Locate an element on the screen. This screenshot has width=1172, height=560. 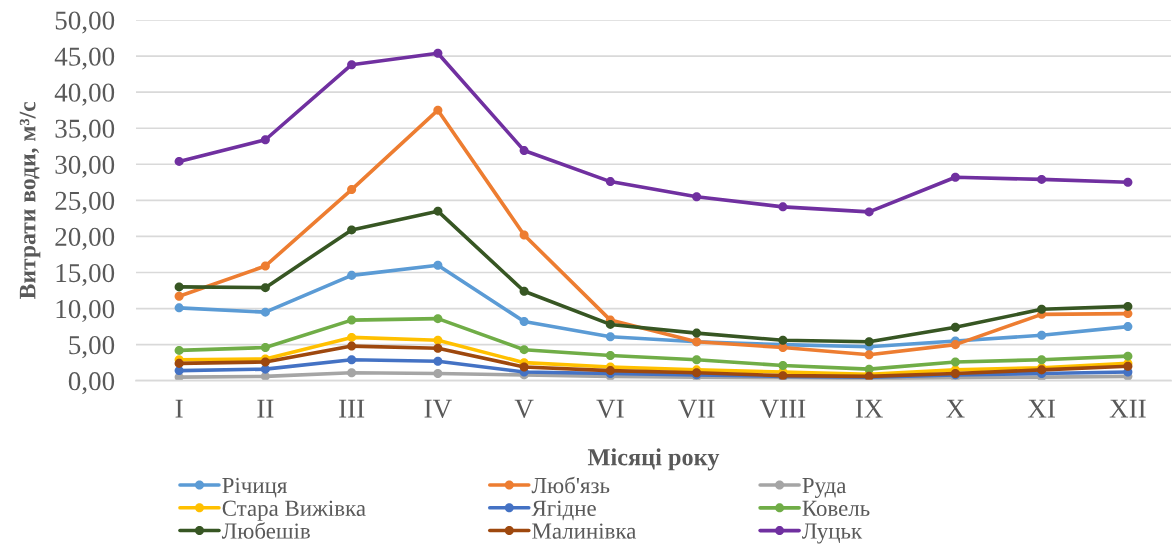
legend-label: Ягідне is located at coordinates (563, 510).